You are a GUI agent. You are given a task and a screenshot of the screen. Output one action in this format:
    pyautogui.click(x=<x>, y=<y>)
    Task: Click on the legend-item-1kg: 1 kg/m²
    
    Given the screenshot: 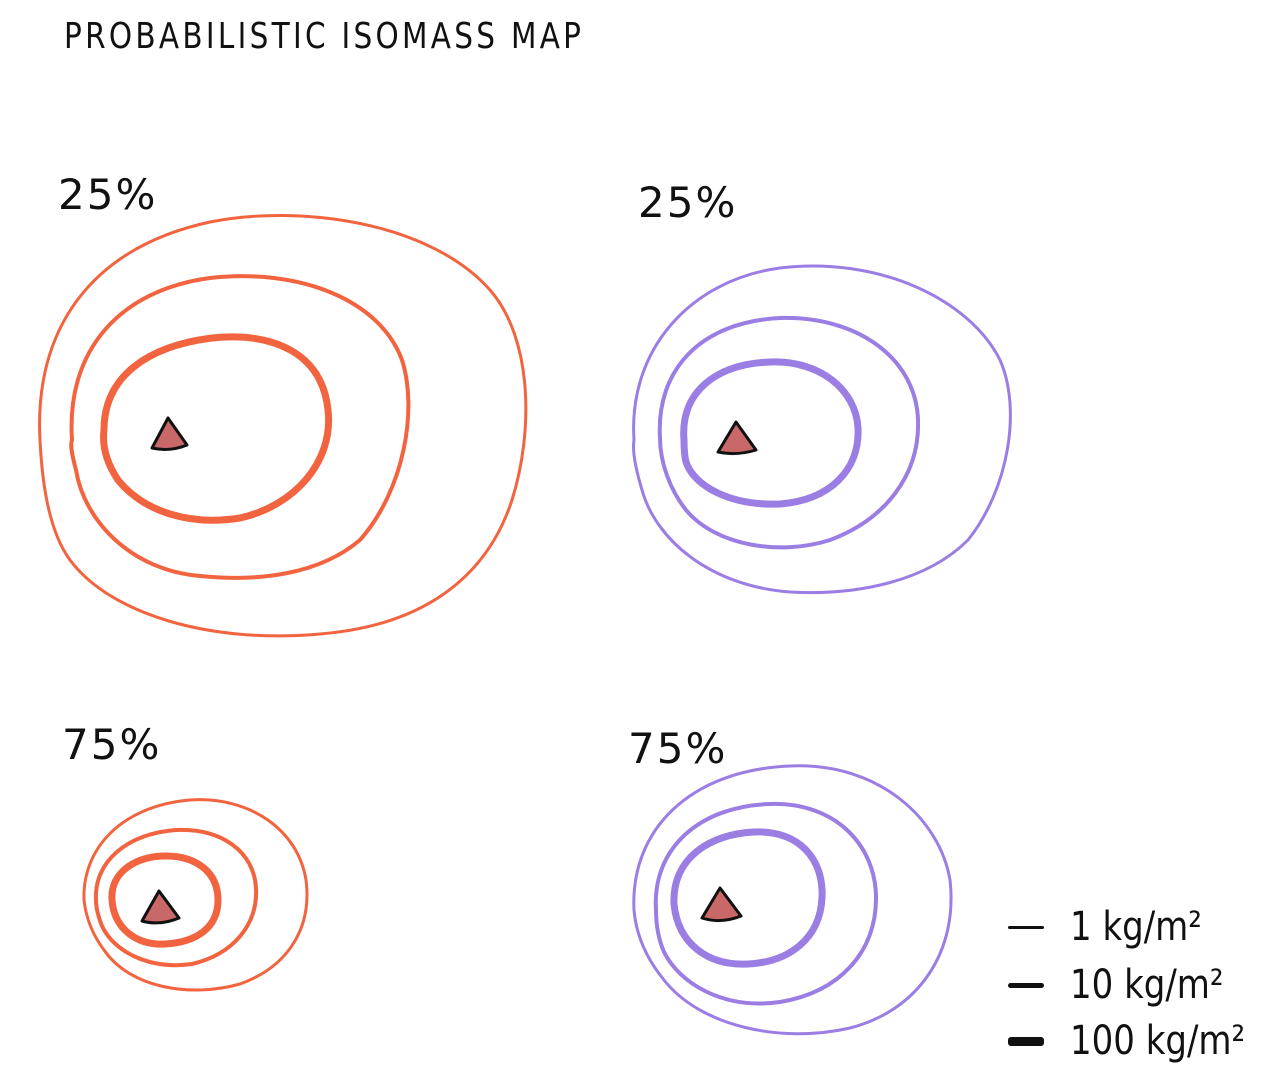 What is the action you would take?
    pyautogui.click(x=1116, y=927)
    